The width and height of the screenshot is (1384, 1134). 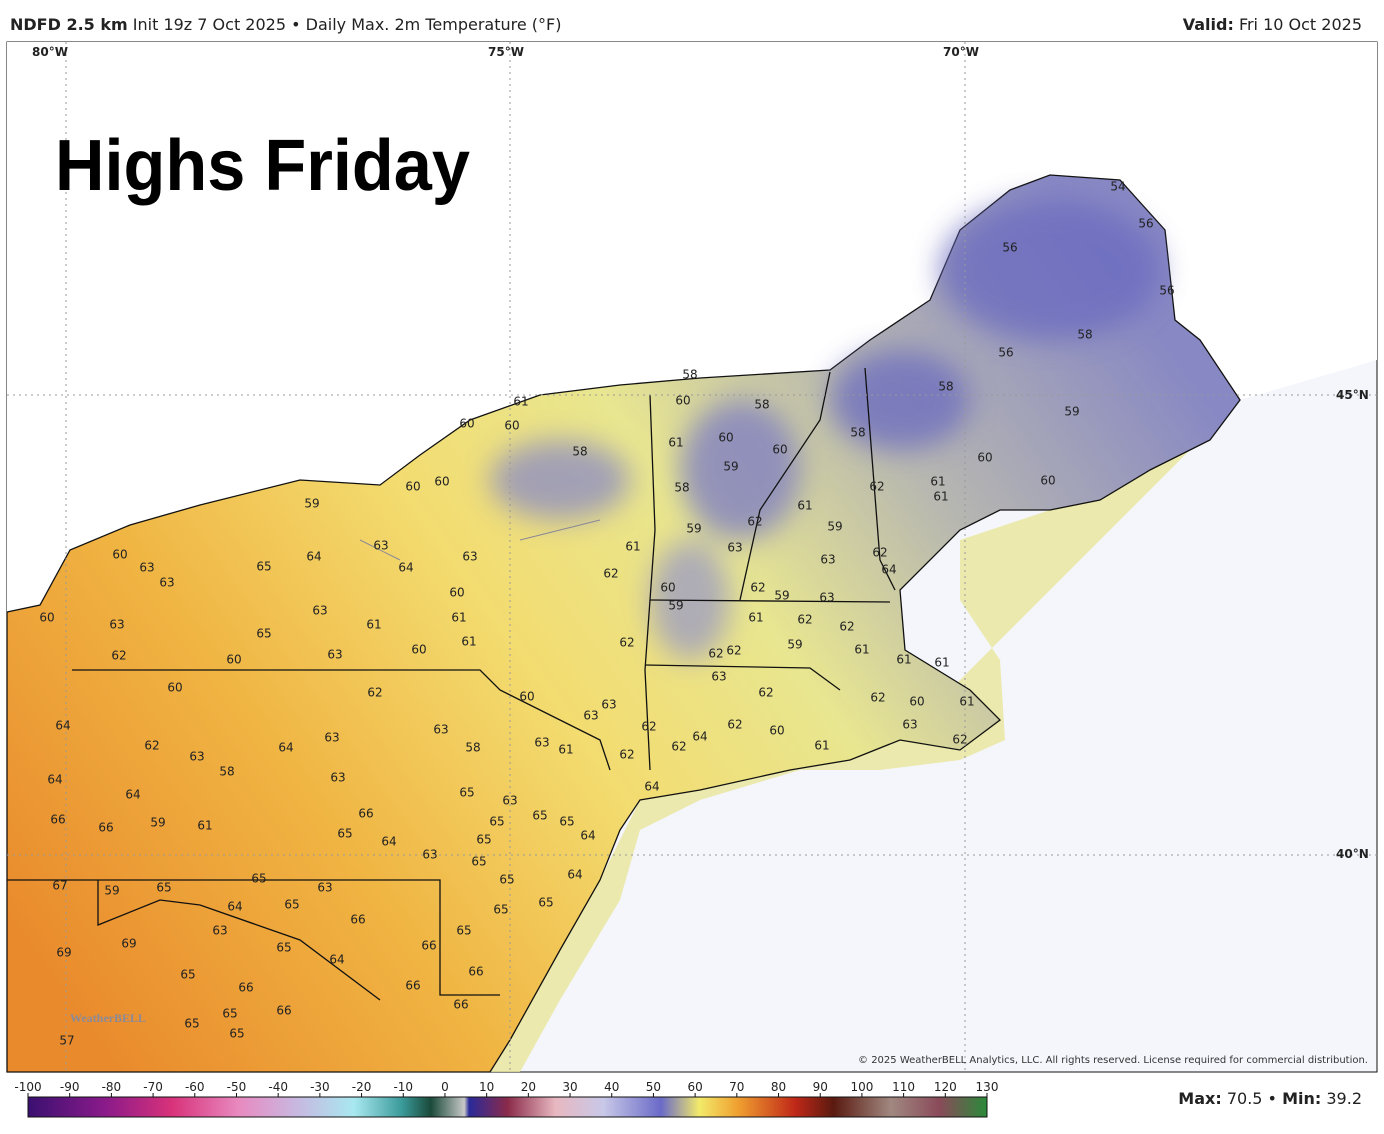 I want to click on colorbar-tick-label: -80, so click(x=112, y=1087).